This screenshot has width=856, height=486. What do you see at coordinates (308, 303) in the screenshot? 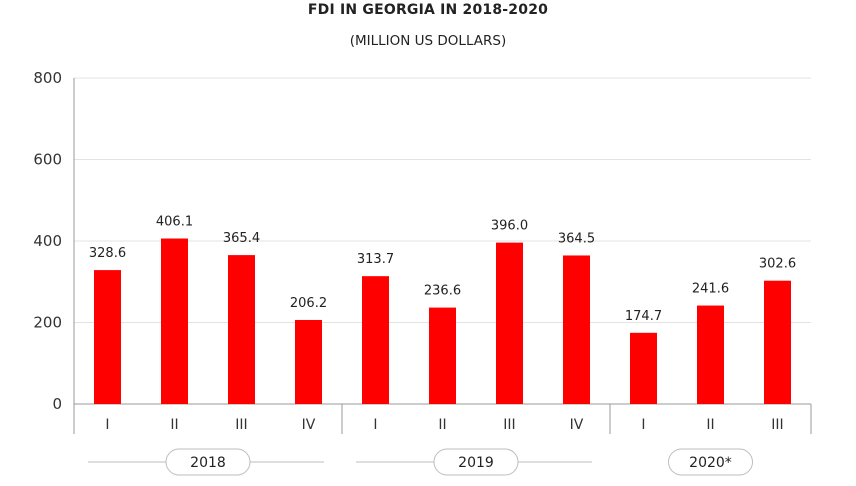
I see `data-label: 206.2` at bounding box center [308, 303].